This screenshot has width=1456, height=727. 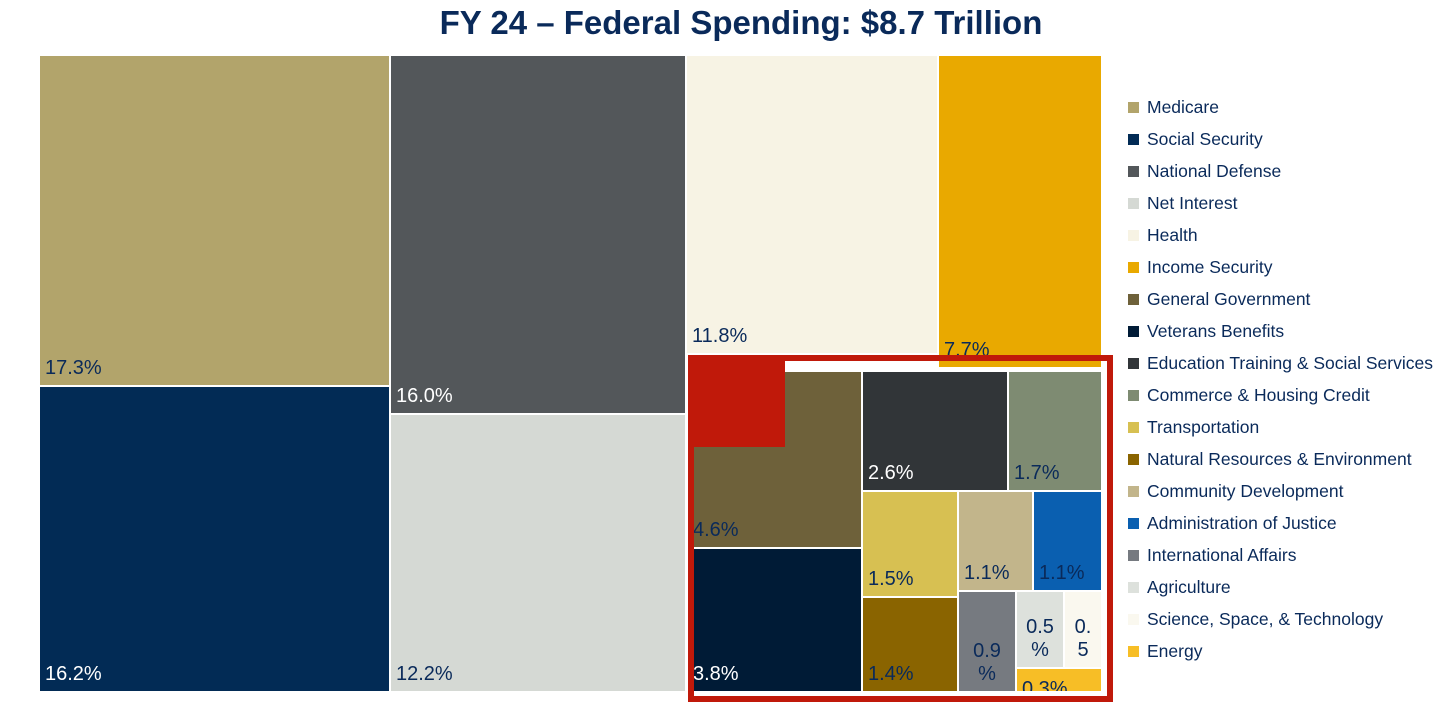 I want to click on tile-medicare: 17.3%, so click(x=215, y=221).